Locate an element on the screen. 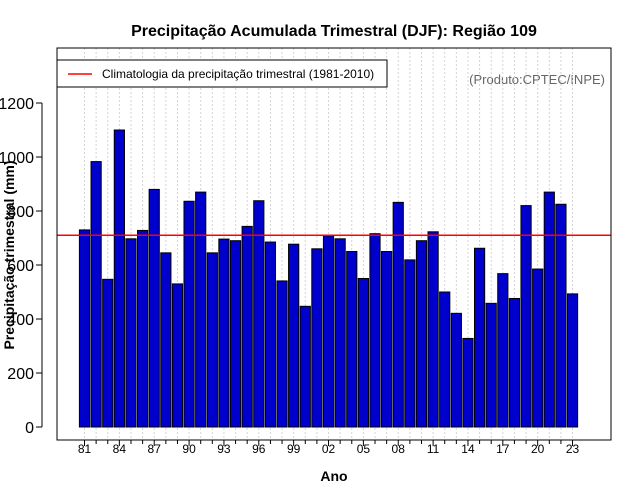 This screenshot has width=640, height=500. bar-2014 is located at coordinates (468, 382).